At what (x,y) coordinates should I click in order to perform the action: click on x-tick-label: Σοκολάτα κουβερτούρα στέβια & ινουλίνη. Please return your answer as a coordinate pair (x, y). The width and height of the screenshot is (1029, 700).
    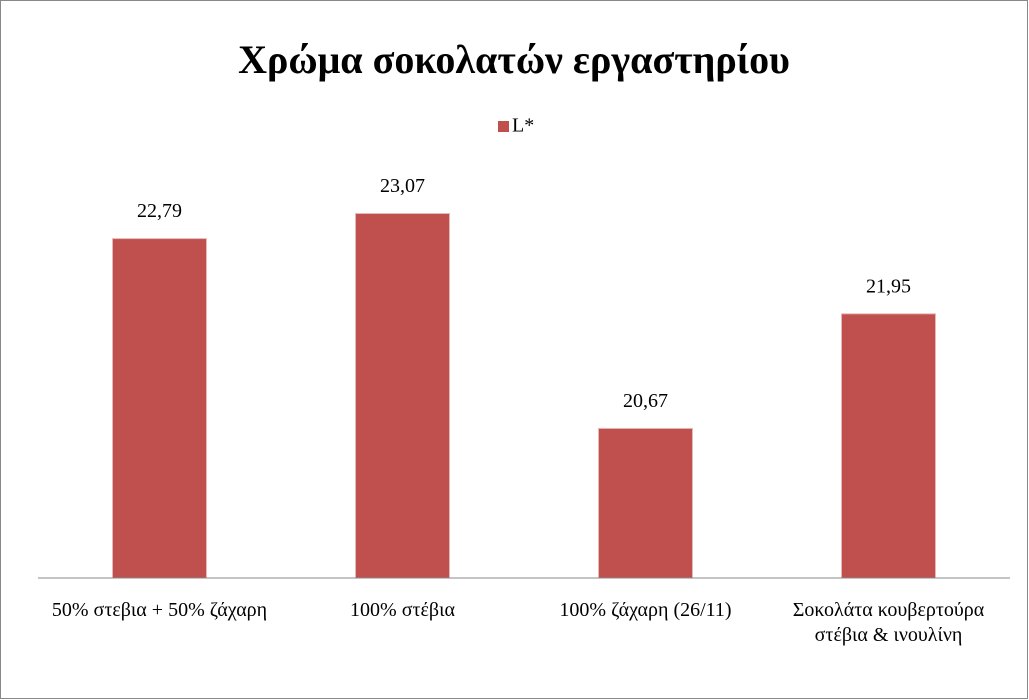
    Looking at the image, I should click on (888, 622).